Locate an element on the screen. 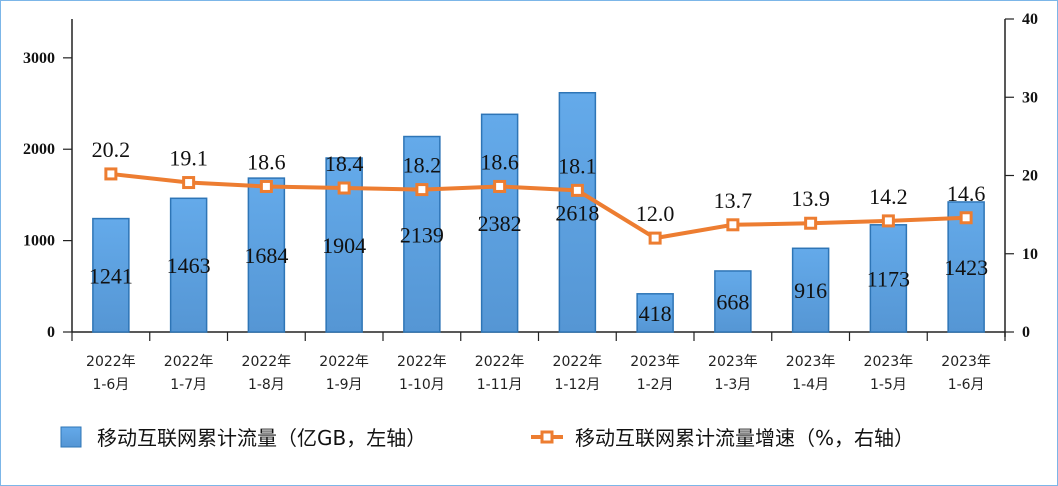 The height and width of the screenshot is (486, 1058). bar-value-label: 668 is located at coordinates (732, 301).